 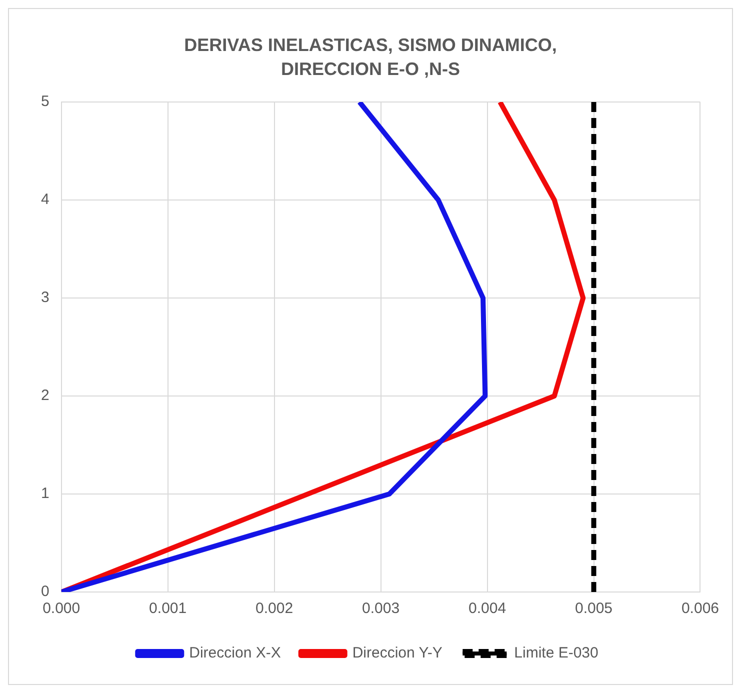 What do you see at coordinates (556, 653) in the screenshot?
I see `legend-label: Limite E-030` at bounding box center [556, 653].